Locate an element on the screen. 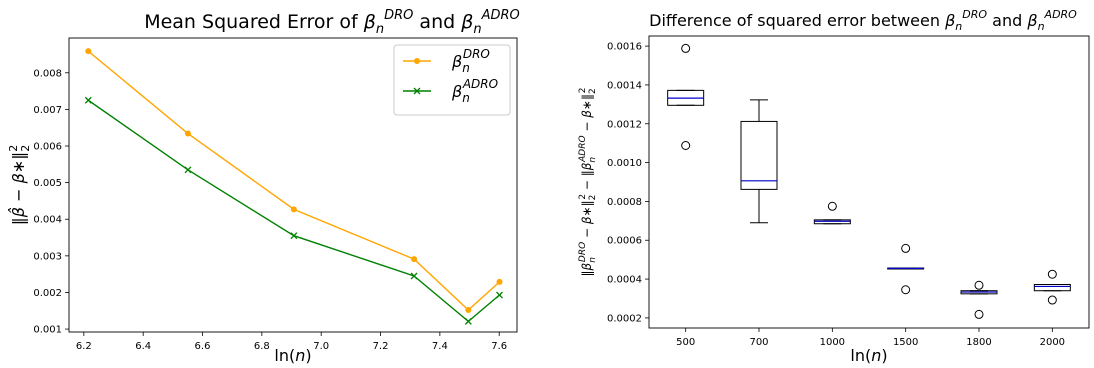 The image size is (1094, 368). left-ytick-label: 0.008 is located at coordinates (47, 73).